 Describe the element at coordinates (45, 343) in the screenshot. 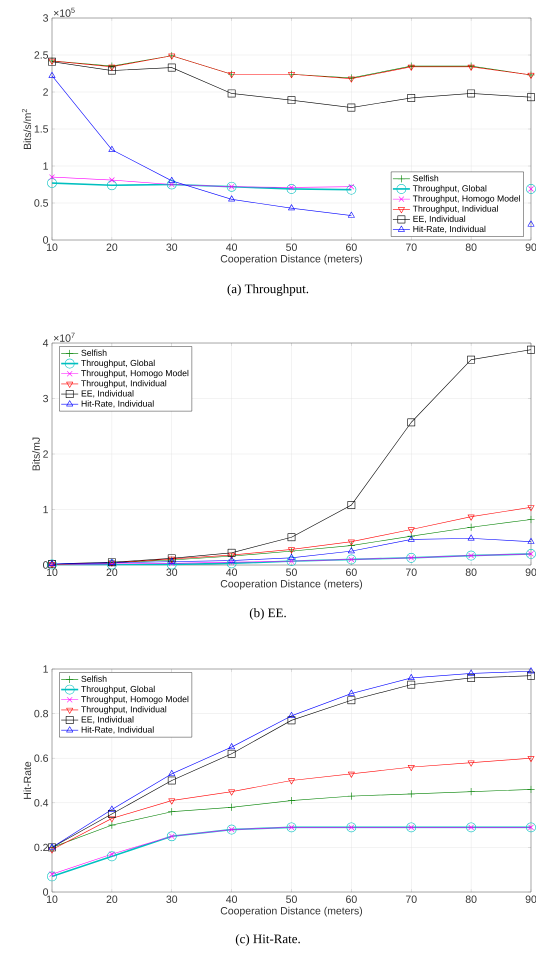

I see `y-tick-label: 4` at that location.